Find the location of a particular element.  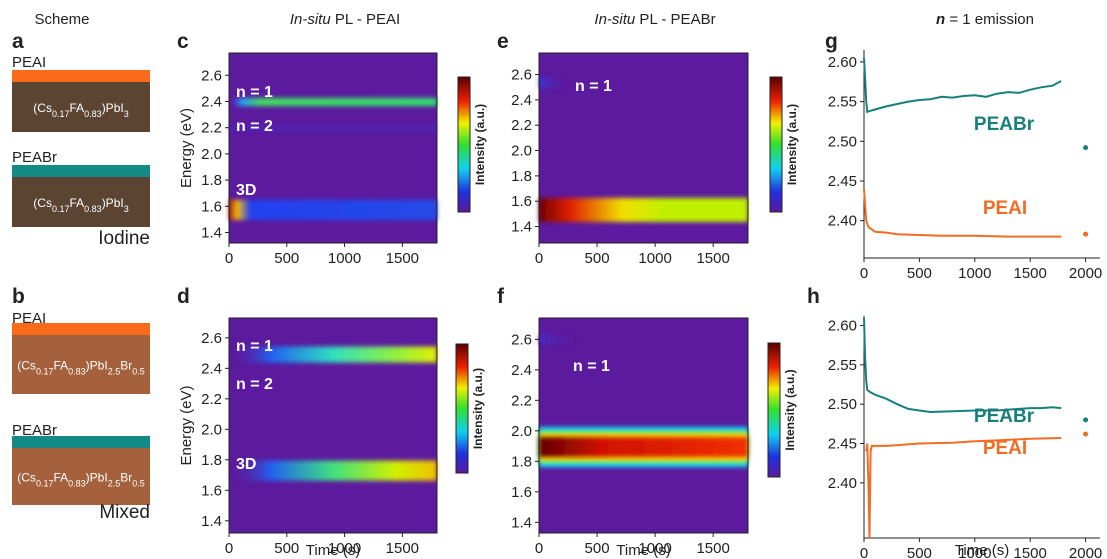

column-title: In-situ PL - PEABr is located at coordinates (654, 19).